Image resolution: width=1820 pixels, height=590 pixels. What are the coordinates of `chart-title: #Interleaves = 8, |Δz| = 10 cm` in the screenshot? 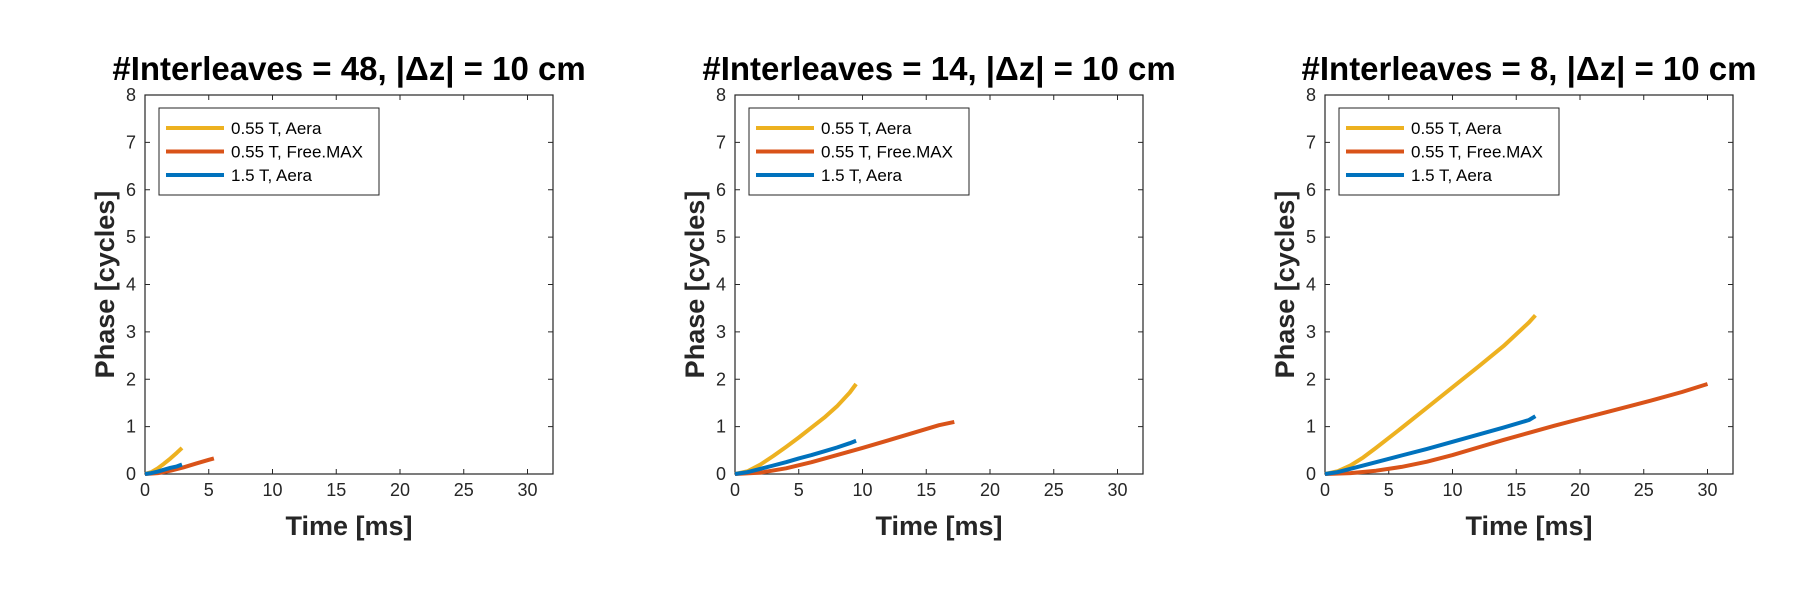 It's located at (1529, 68).